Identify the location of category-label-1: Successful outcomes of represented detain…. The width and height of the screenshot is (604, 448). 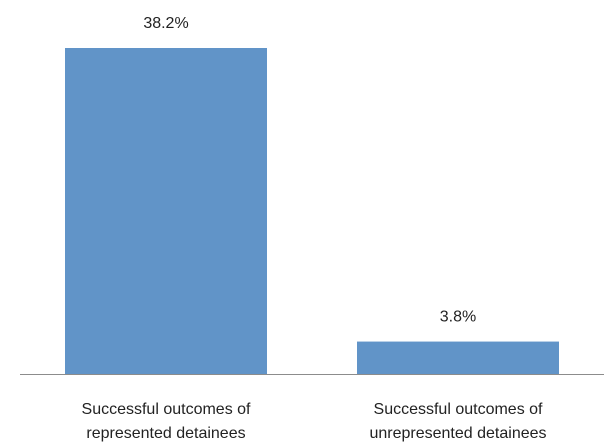
(167, 421).